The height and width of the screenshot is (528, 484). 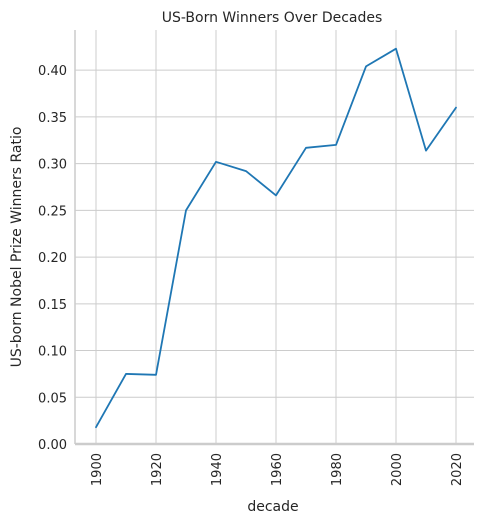 I want to click on y-tick-label: 0.20, so click(x=52, y=258).